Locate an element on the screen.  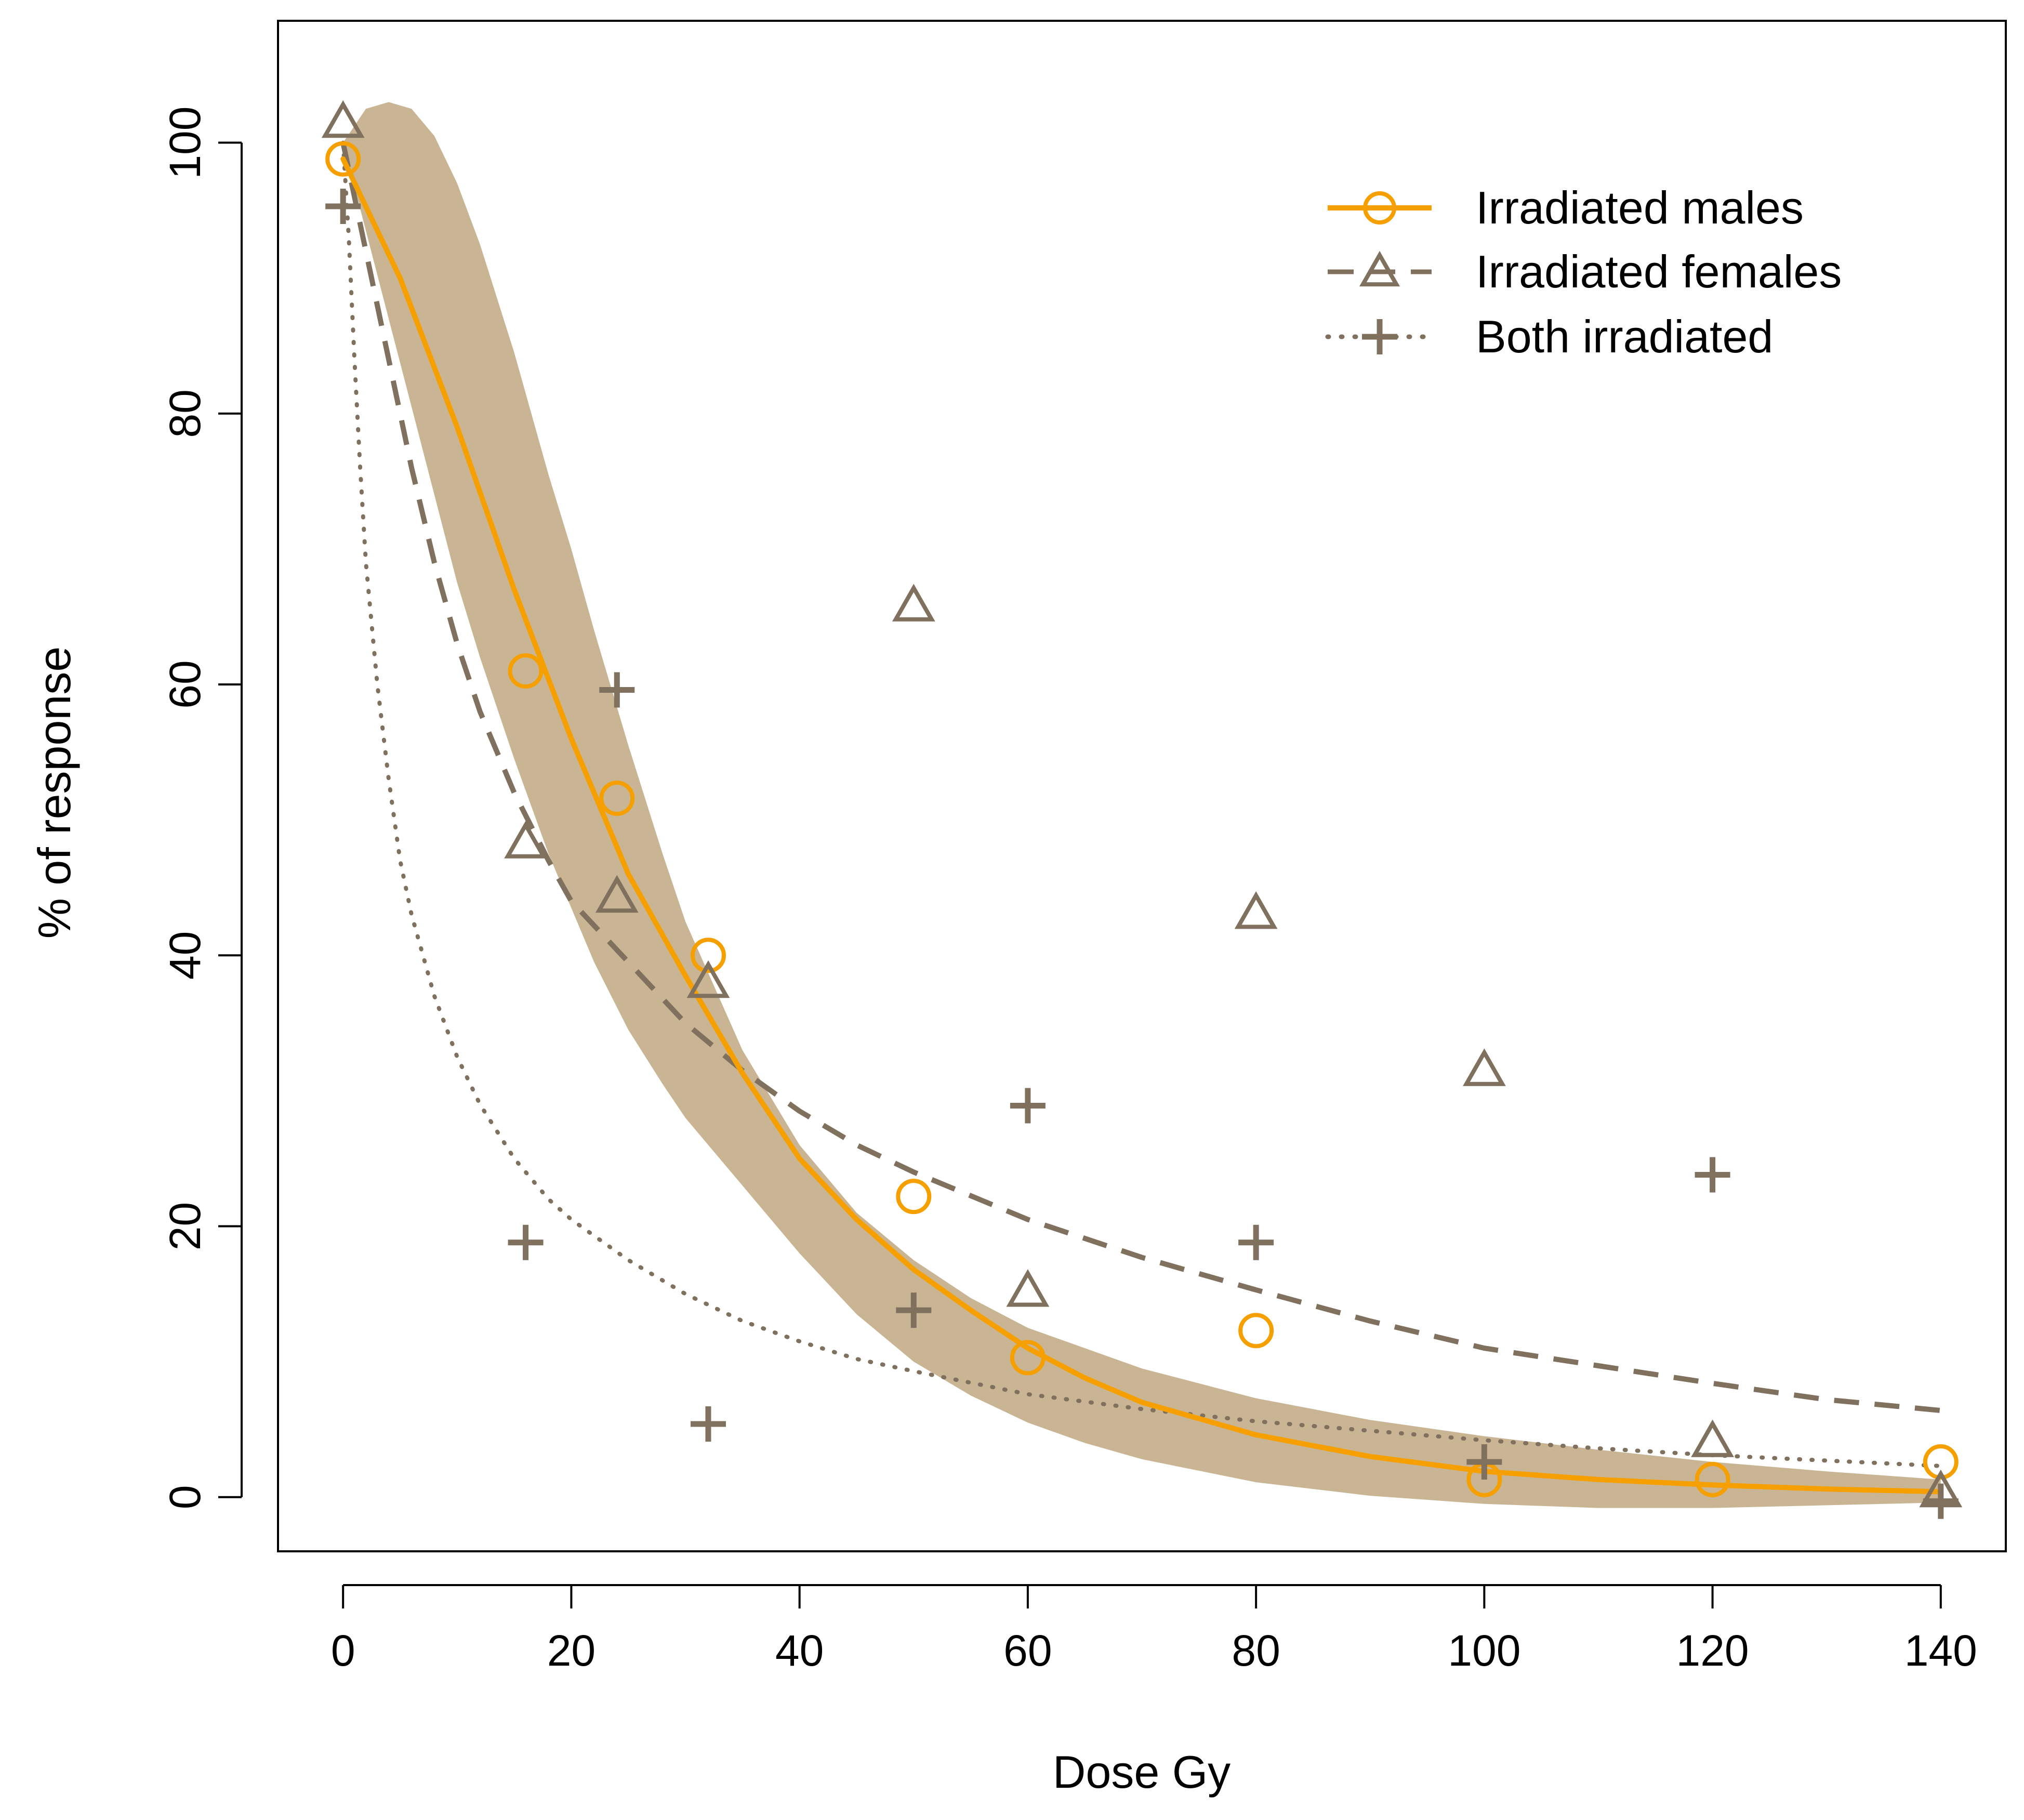
legend-marker-both-irradiated is located at coordinates (1379, 336).